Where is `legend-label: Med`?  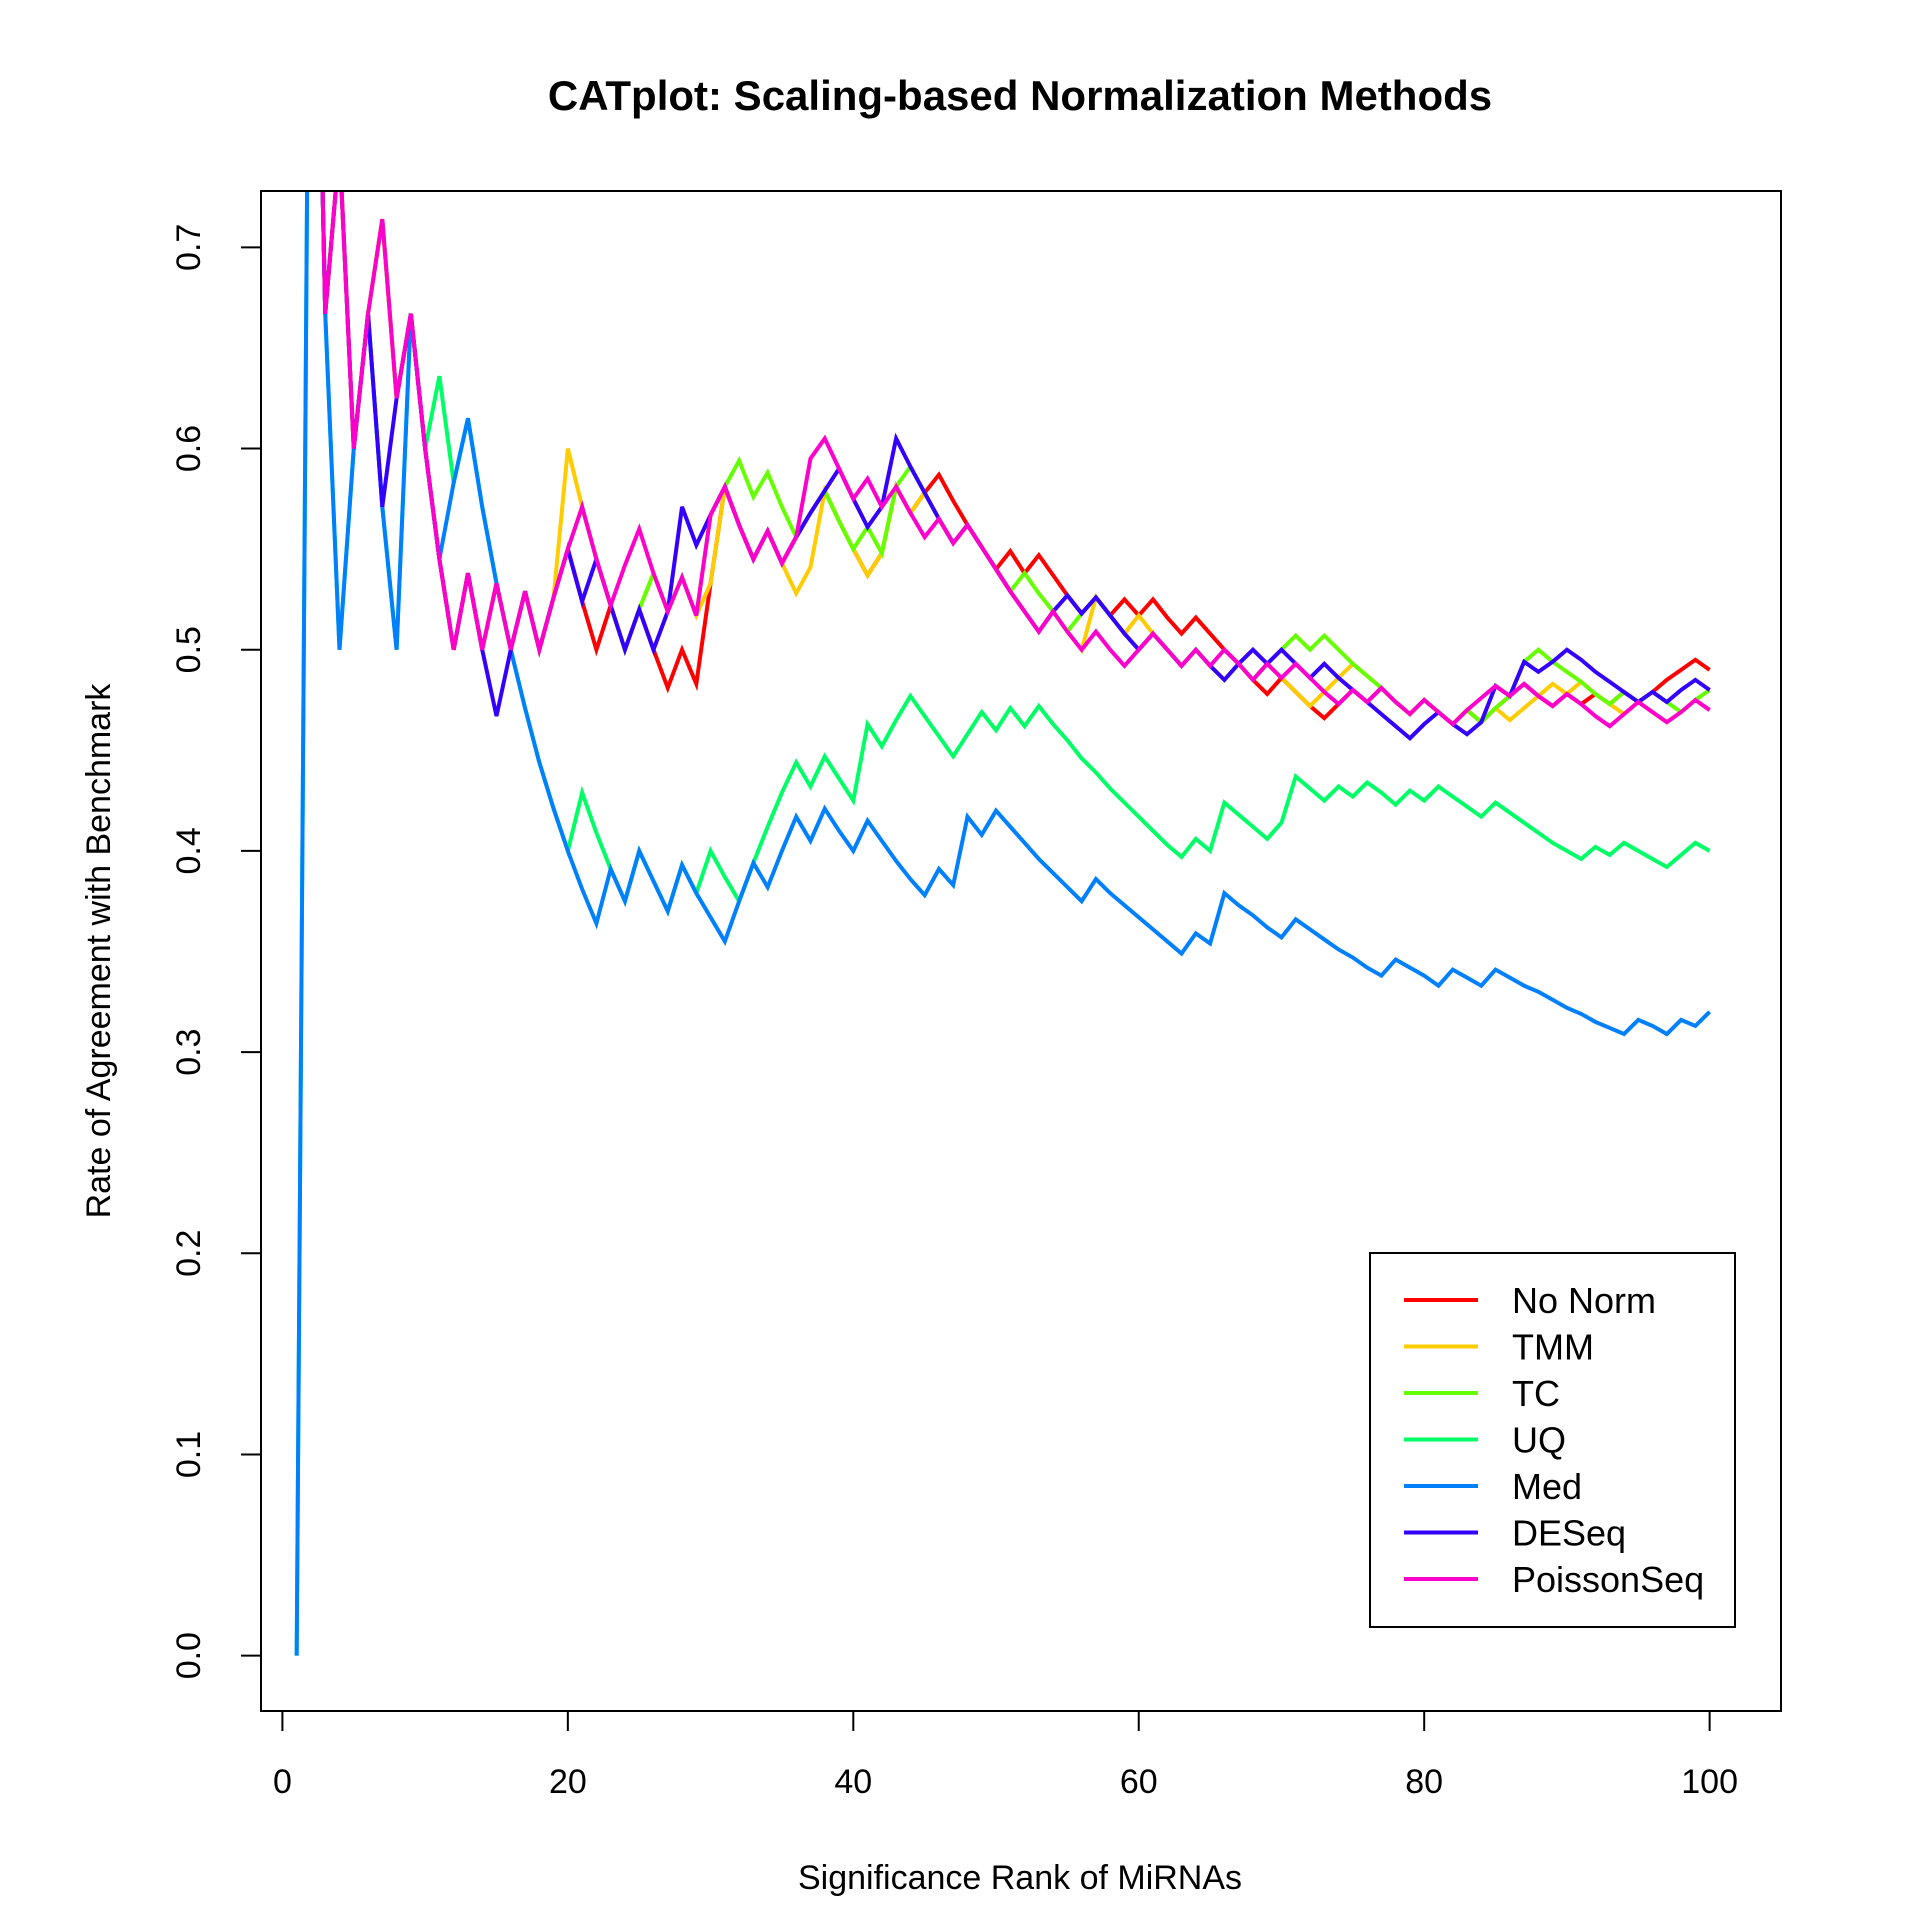 legend-label: Med is located at coordinates (1547, 1486).